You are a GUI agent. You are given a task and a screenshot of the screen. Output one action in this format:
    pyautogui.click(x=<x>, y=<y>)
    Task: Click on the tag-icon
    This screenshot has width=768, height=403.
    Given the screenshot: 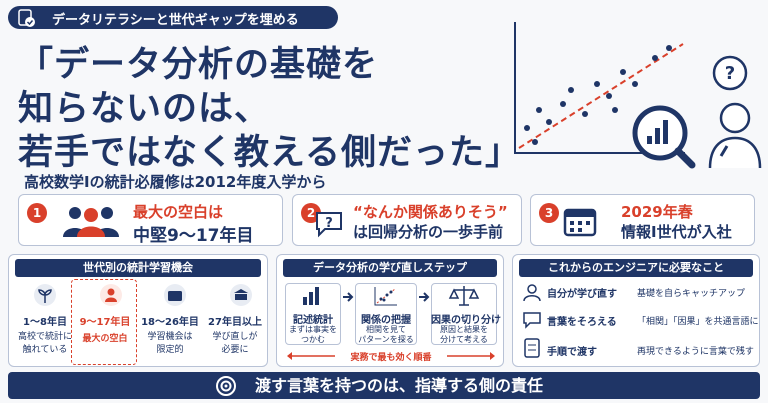 What is the action you would take?
    pyautogui.click(x=26, y=18)
    